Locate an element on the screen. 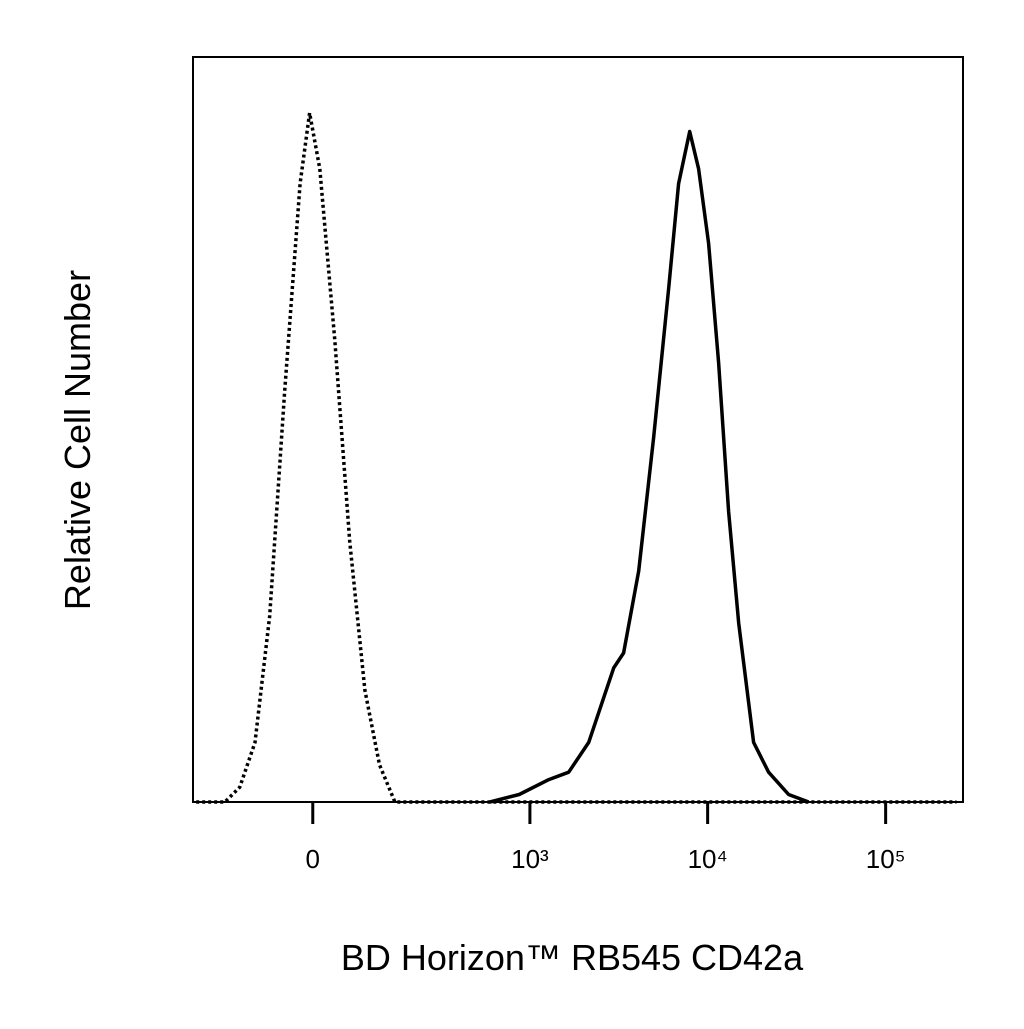 The height and width of the screenshot is (1029, 1024). x-tick-label: 10⁴ is located at coordinates (708, 859).